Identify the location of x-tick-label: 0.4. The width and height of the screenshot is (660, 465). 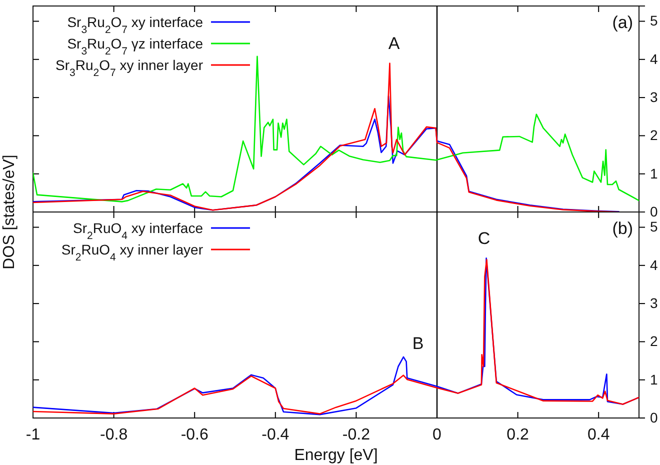
(598, 435).